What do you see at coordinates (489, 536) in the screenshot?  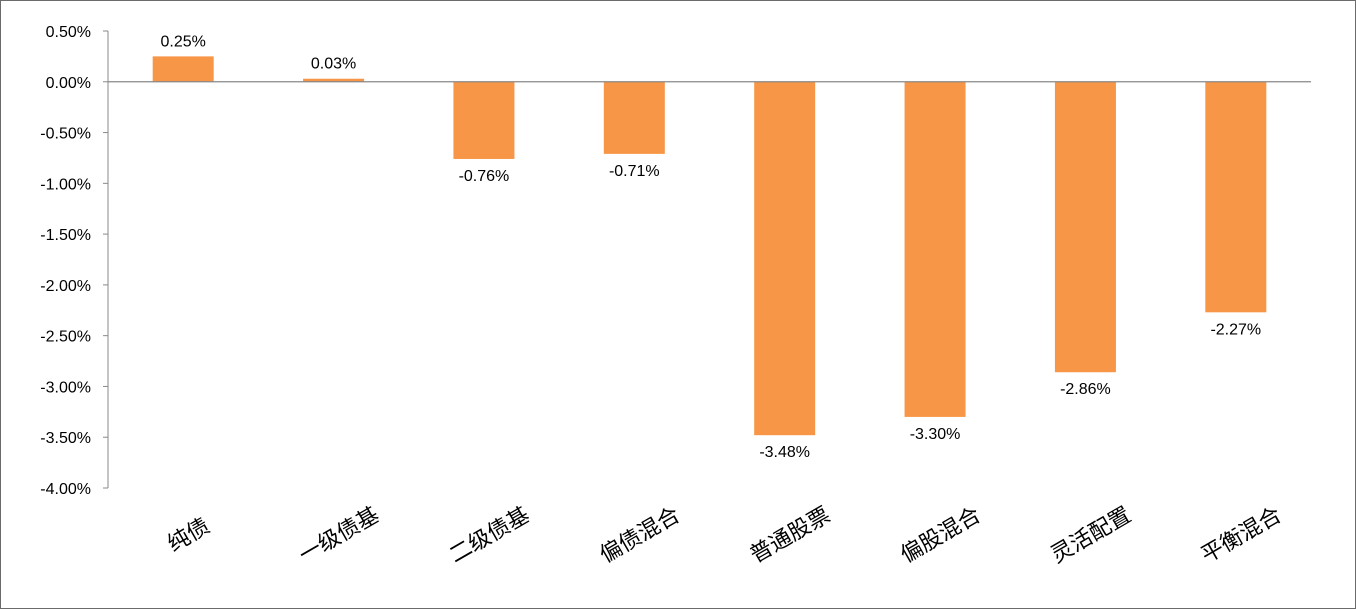 I see `category-label: 二级债基` at bounding box center [489, 536].